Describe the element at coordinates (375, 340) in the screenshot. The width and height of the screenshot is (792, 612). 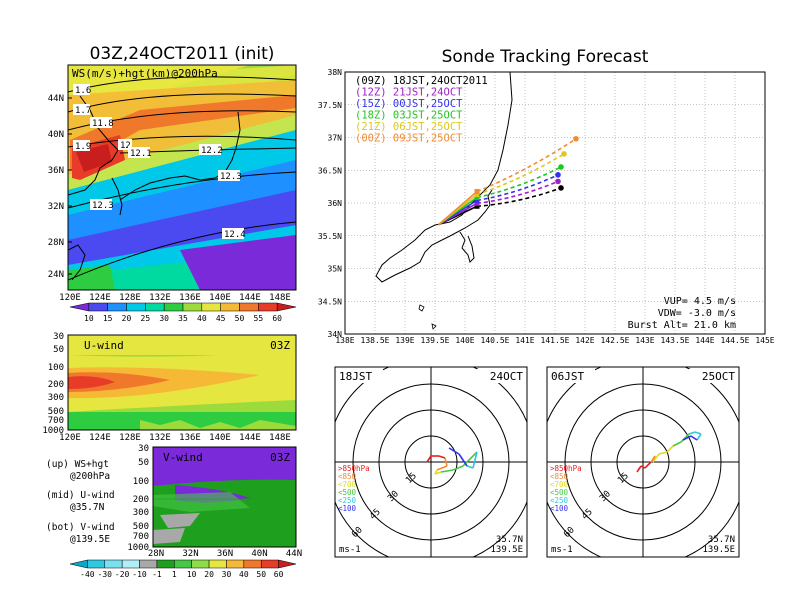
I see `track-lon-label: 138.5E` at that location.